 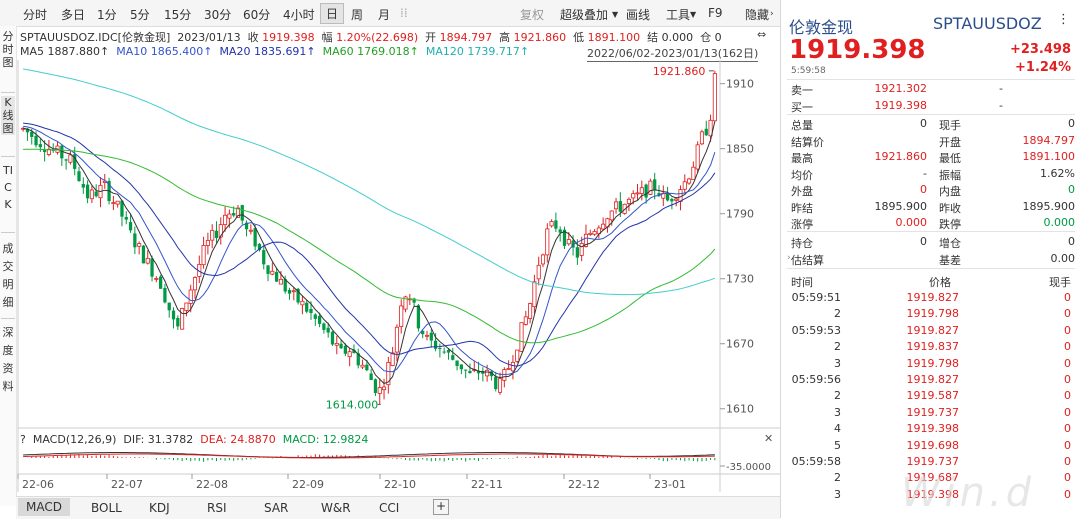 I want to click on period-tab-月: 月, so click(x=384, y=15).